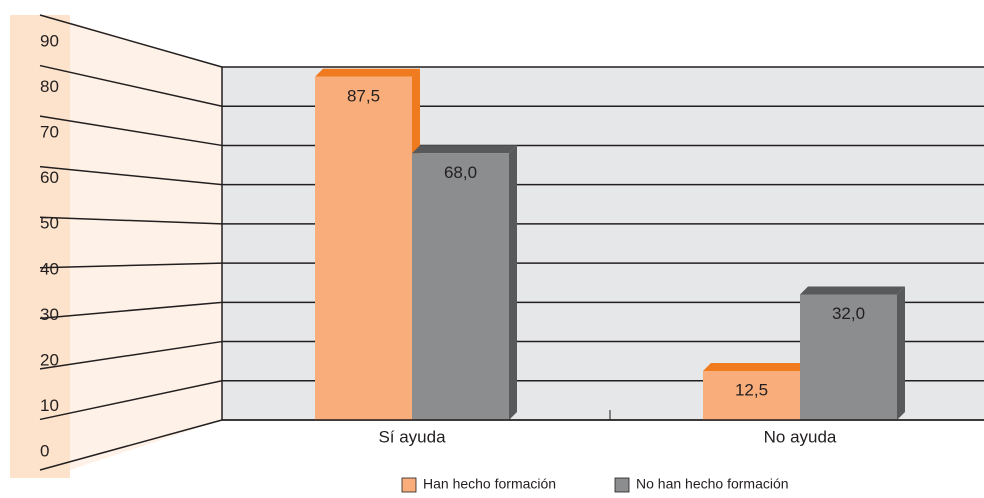 The height and width of the screenshot is (498, 984). What do you see at coordinates (49, 40) in the screenshot?
I see `y-tick-label: 90` at bounding box center [49, 40].